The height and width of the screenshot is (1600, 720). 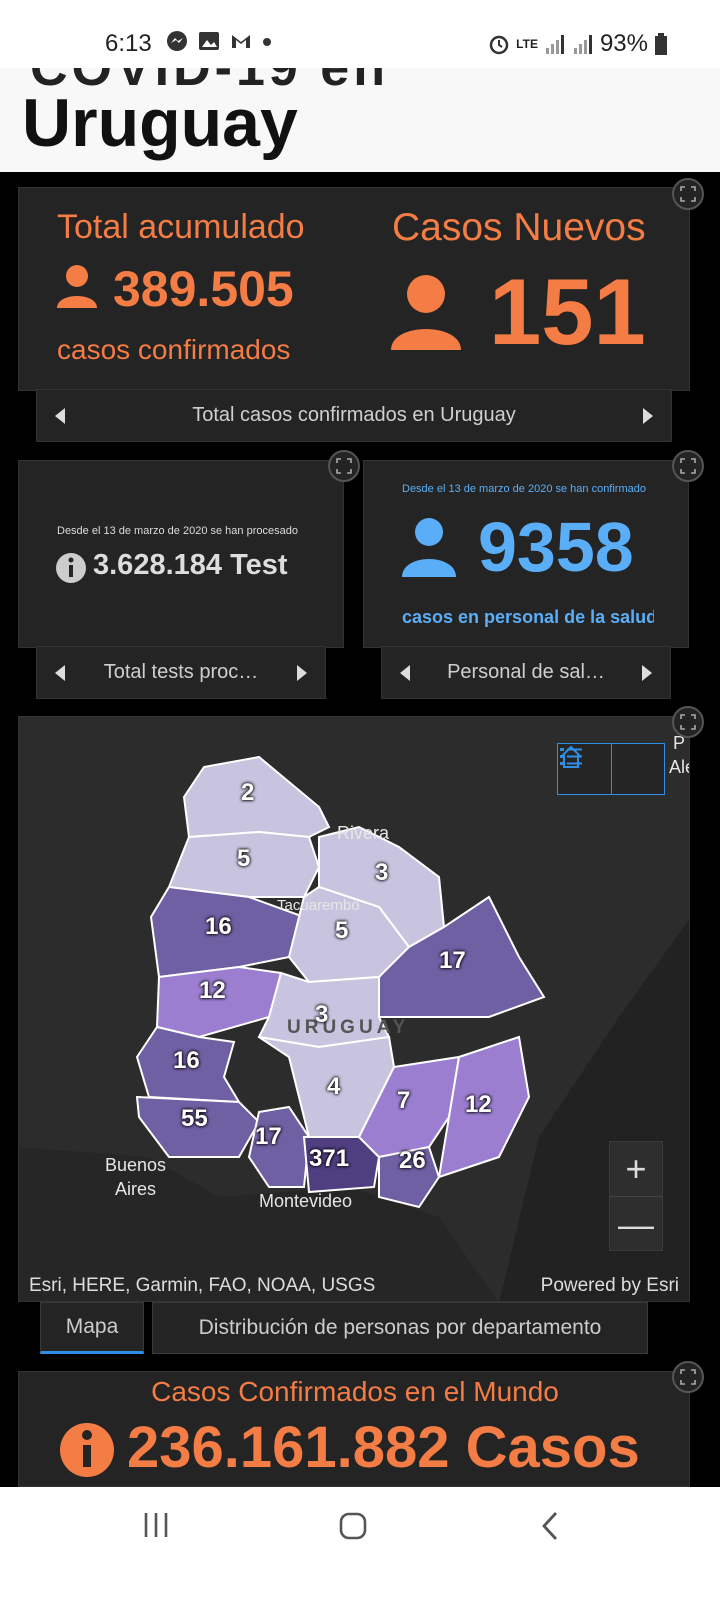 I want to click on notification-icons, so click(x=219, y=41).